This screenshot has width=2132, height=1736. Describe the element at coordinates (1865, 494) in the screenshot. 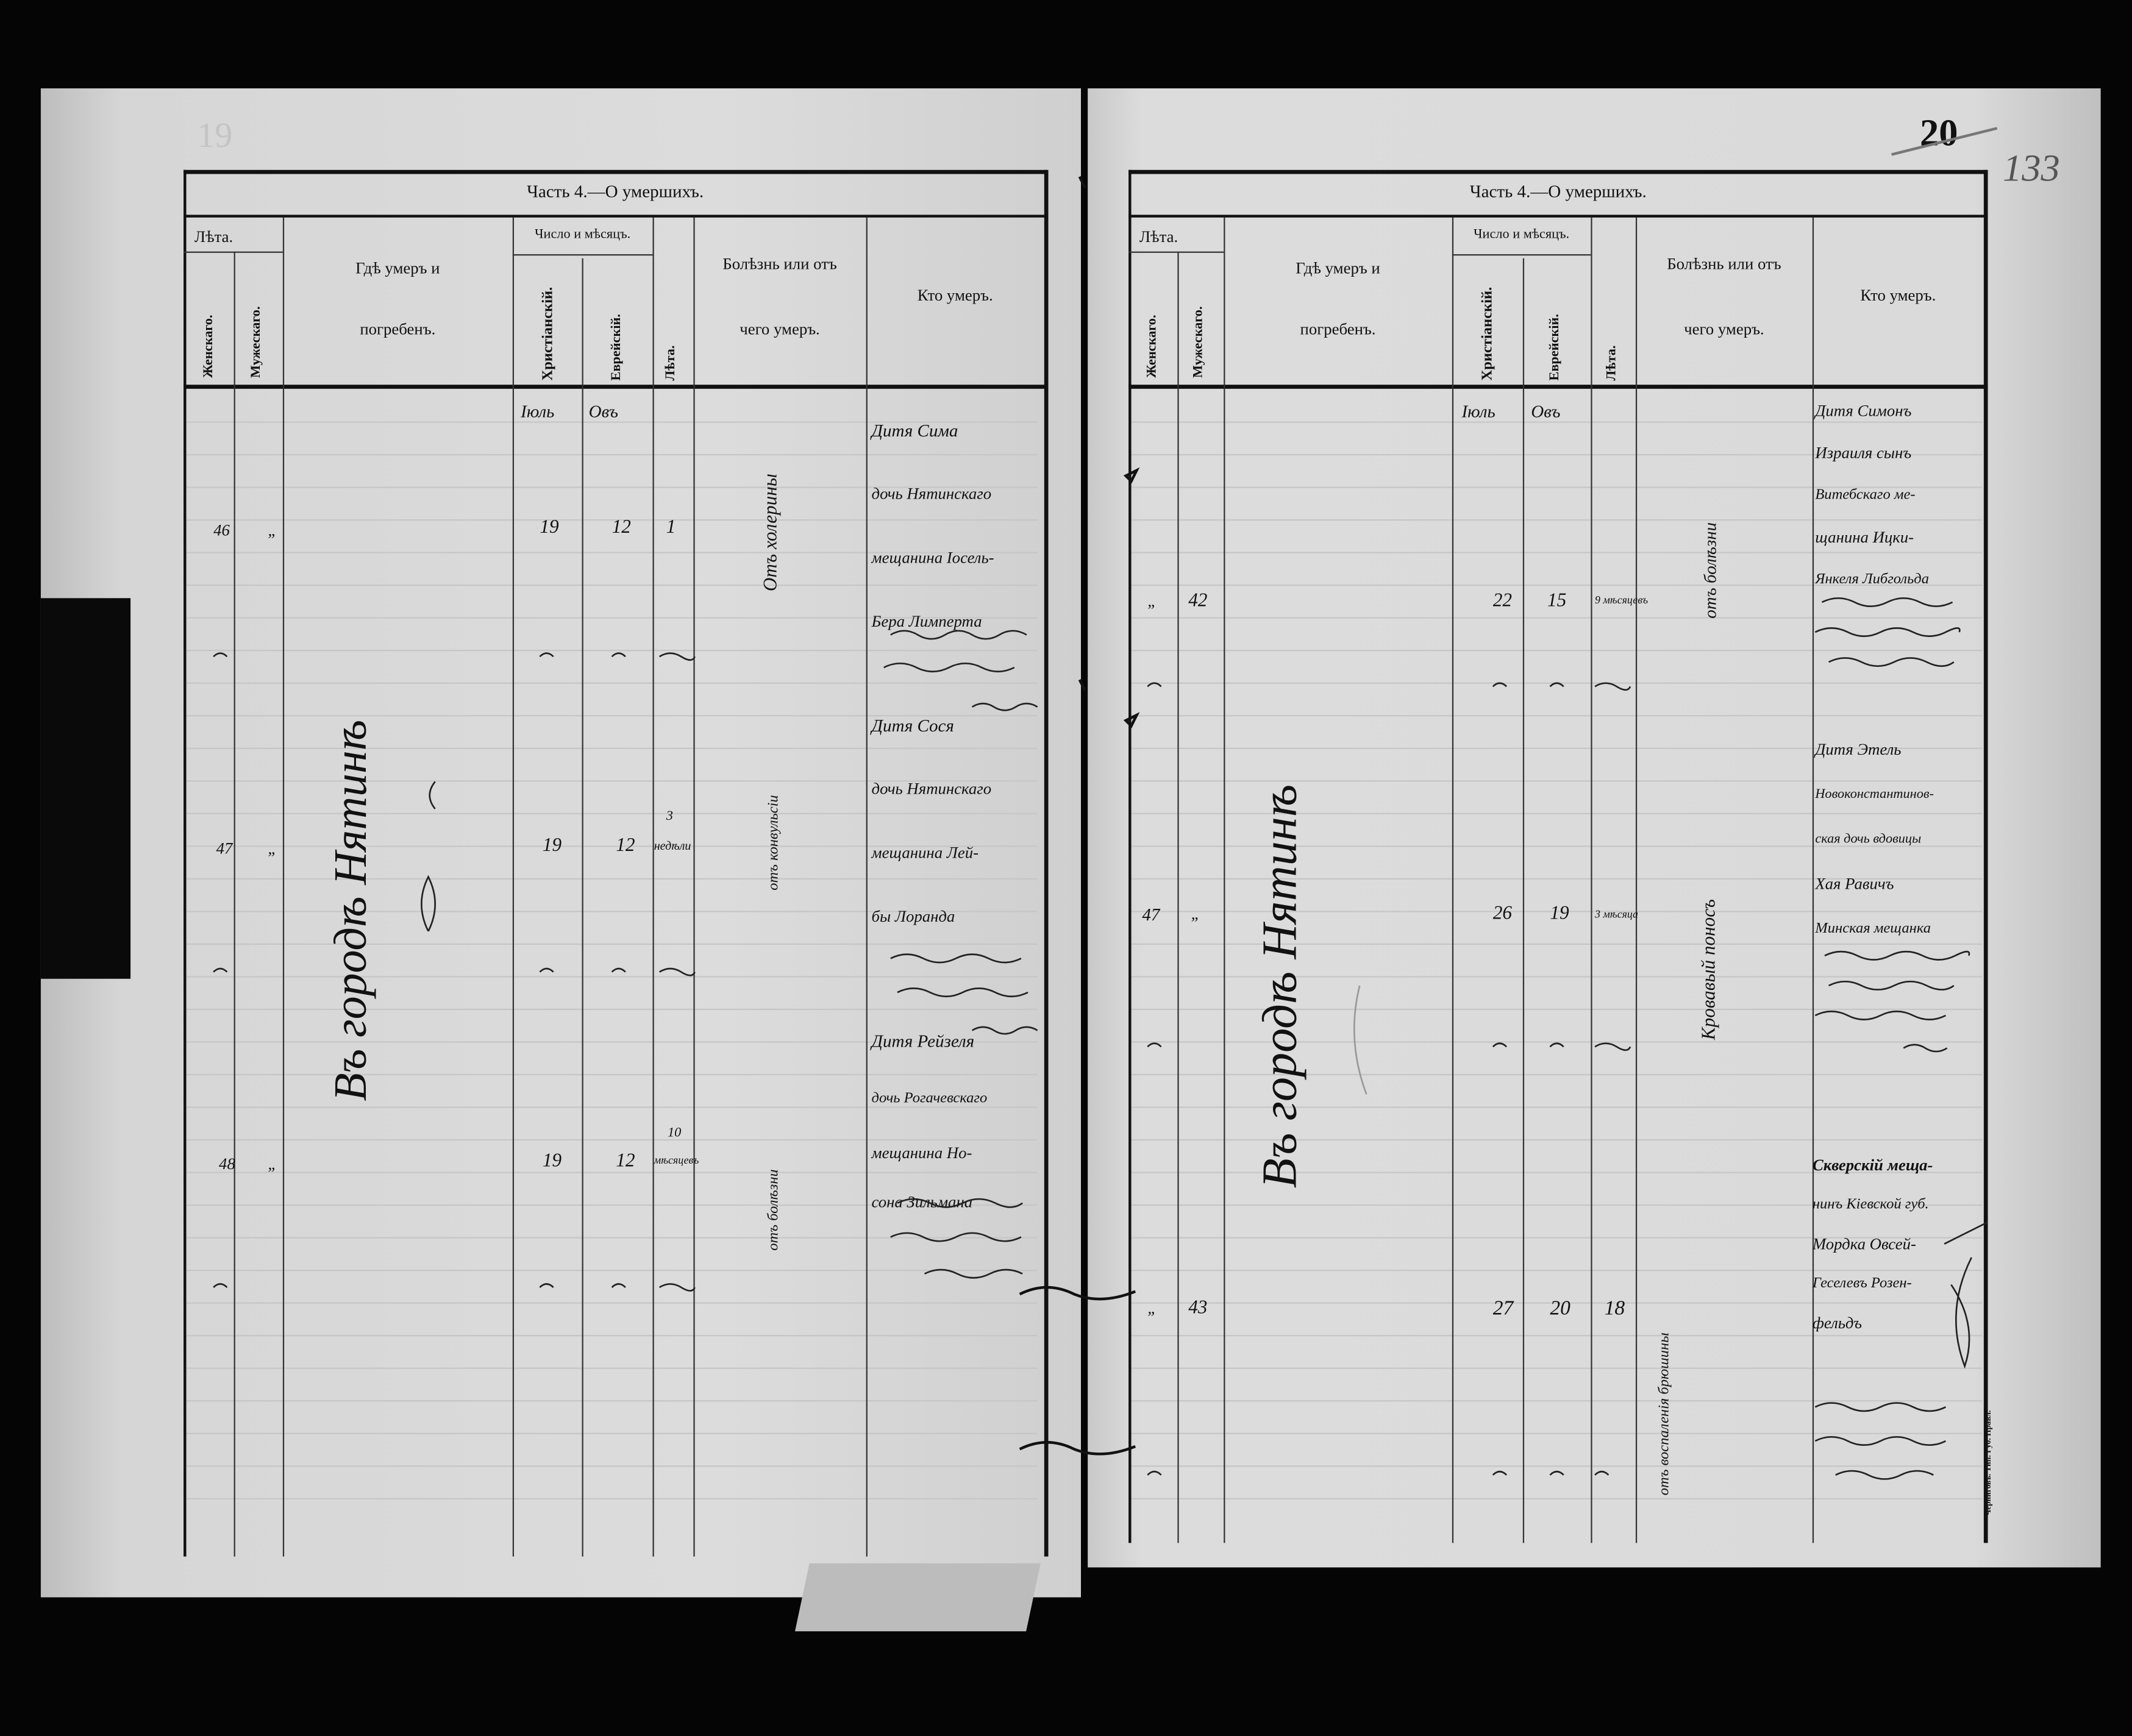

I see `name-line: Витебскаго ме-` at that location.